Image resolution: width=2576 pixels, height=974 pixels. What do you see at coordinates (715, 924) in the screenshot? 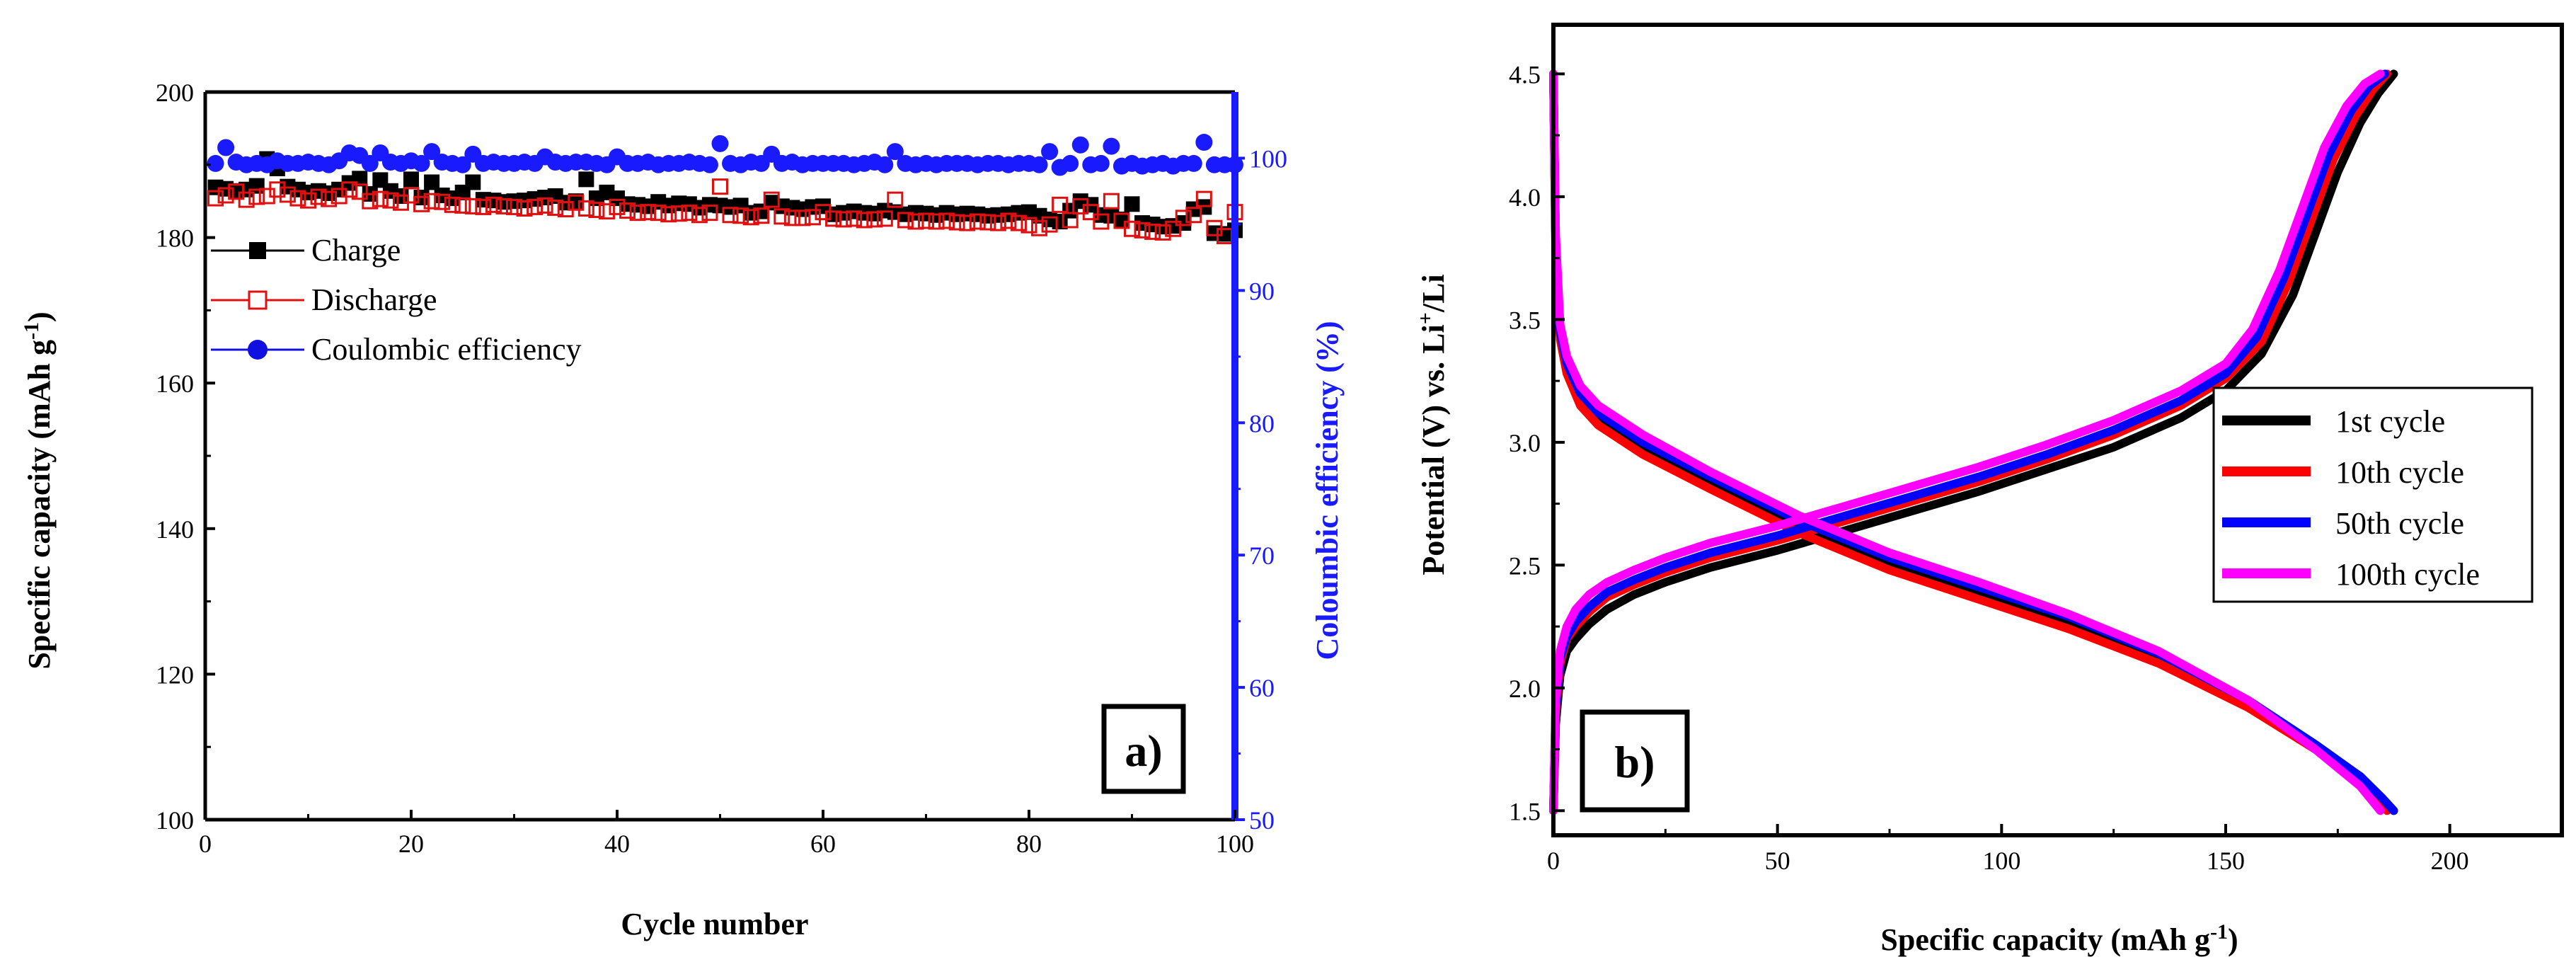
I see `panel-a-x-axis-title: Cycle number` at bounding box center [715, 924].